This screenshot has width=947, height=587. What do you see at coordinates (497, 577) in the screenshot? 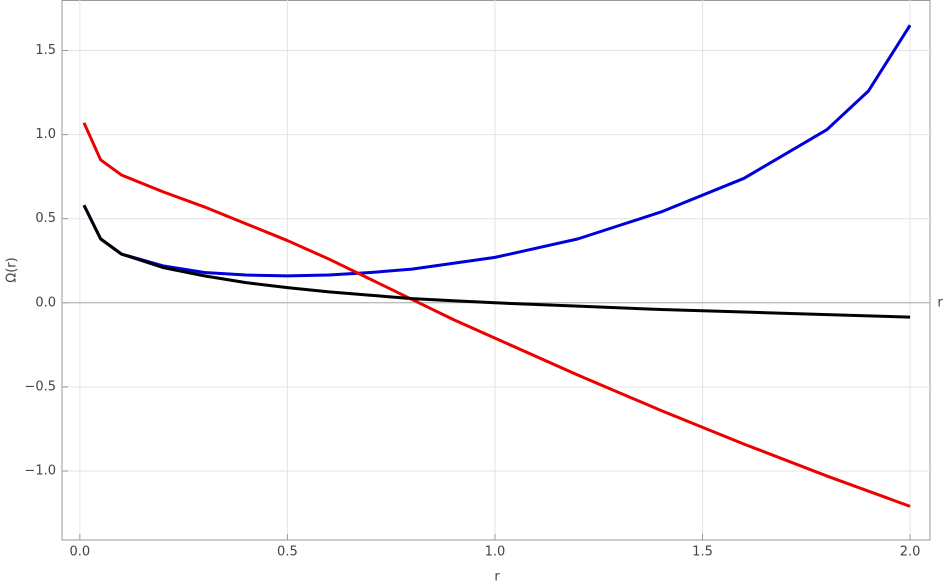
I see `x-axis-label: r` at bounding box center [497, 577].